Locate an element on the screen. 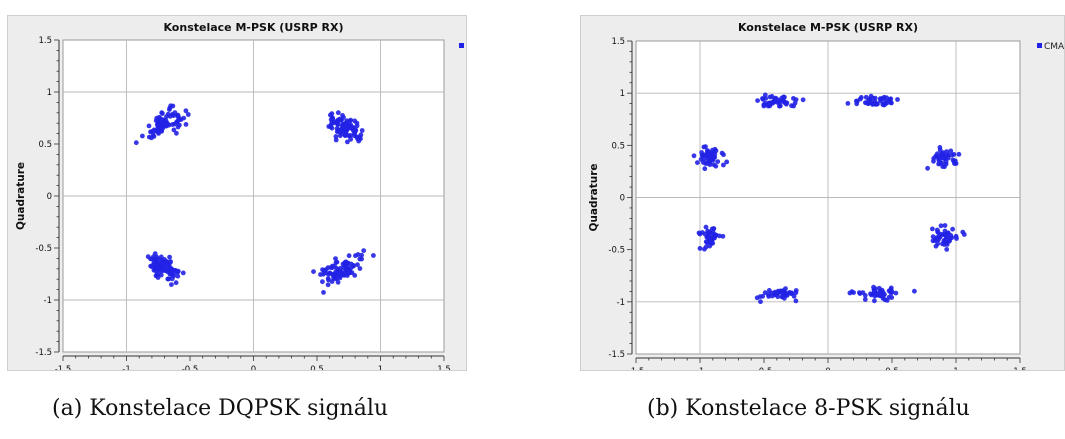 The height and width of the screenshot is (439, 1065). x-tick-label: 1 is located at coordinates (955, 368).